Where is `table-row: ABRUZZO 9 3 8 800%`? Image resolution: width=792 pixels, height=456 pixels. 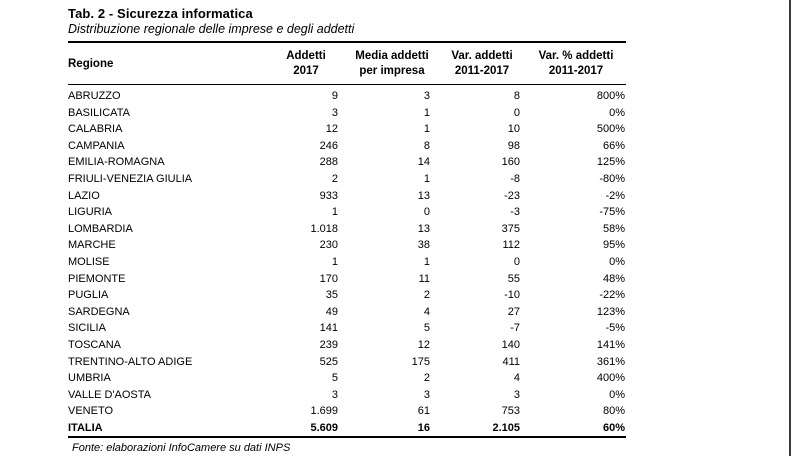
table-row: ABRUZZO 9 3 8 800% is located at coordinates (347, 95).